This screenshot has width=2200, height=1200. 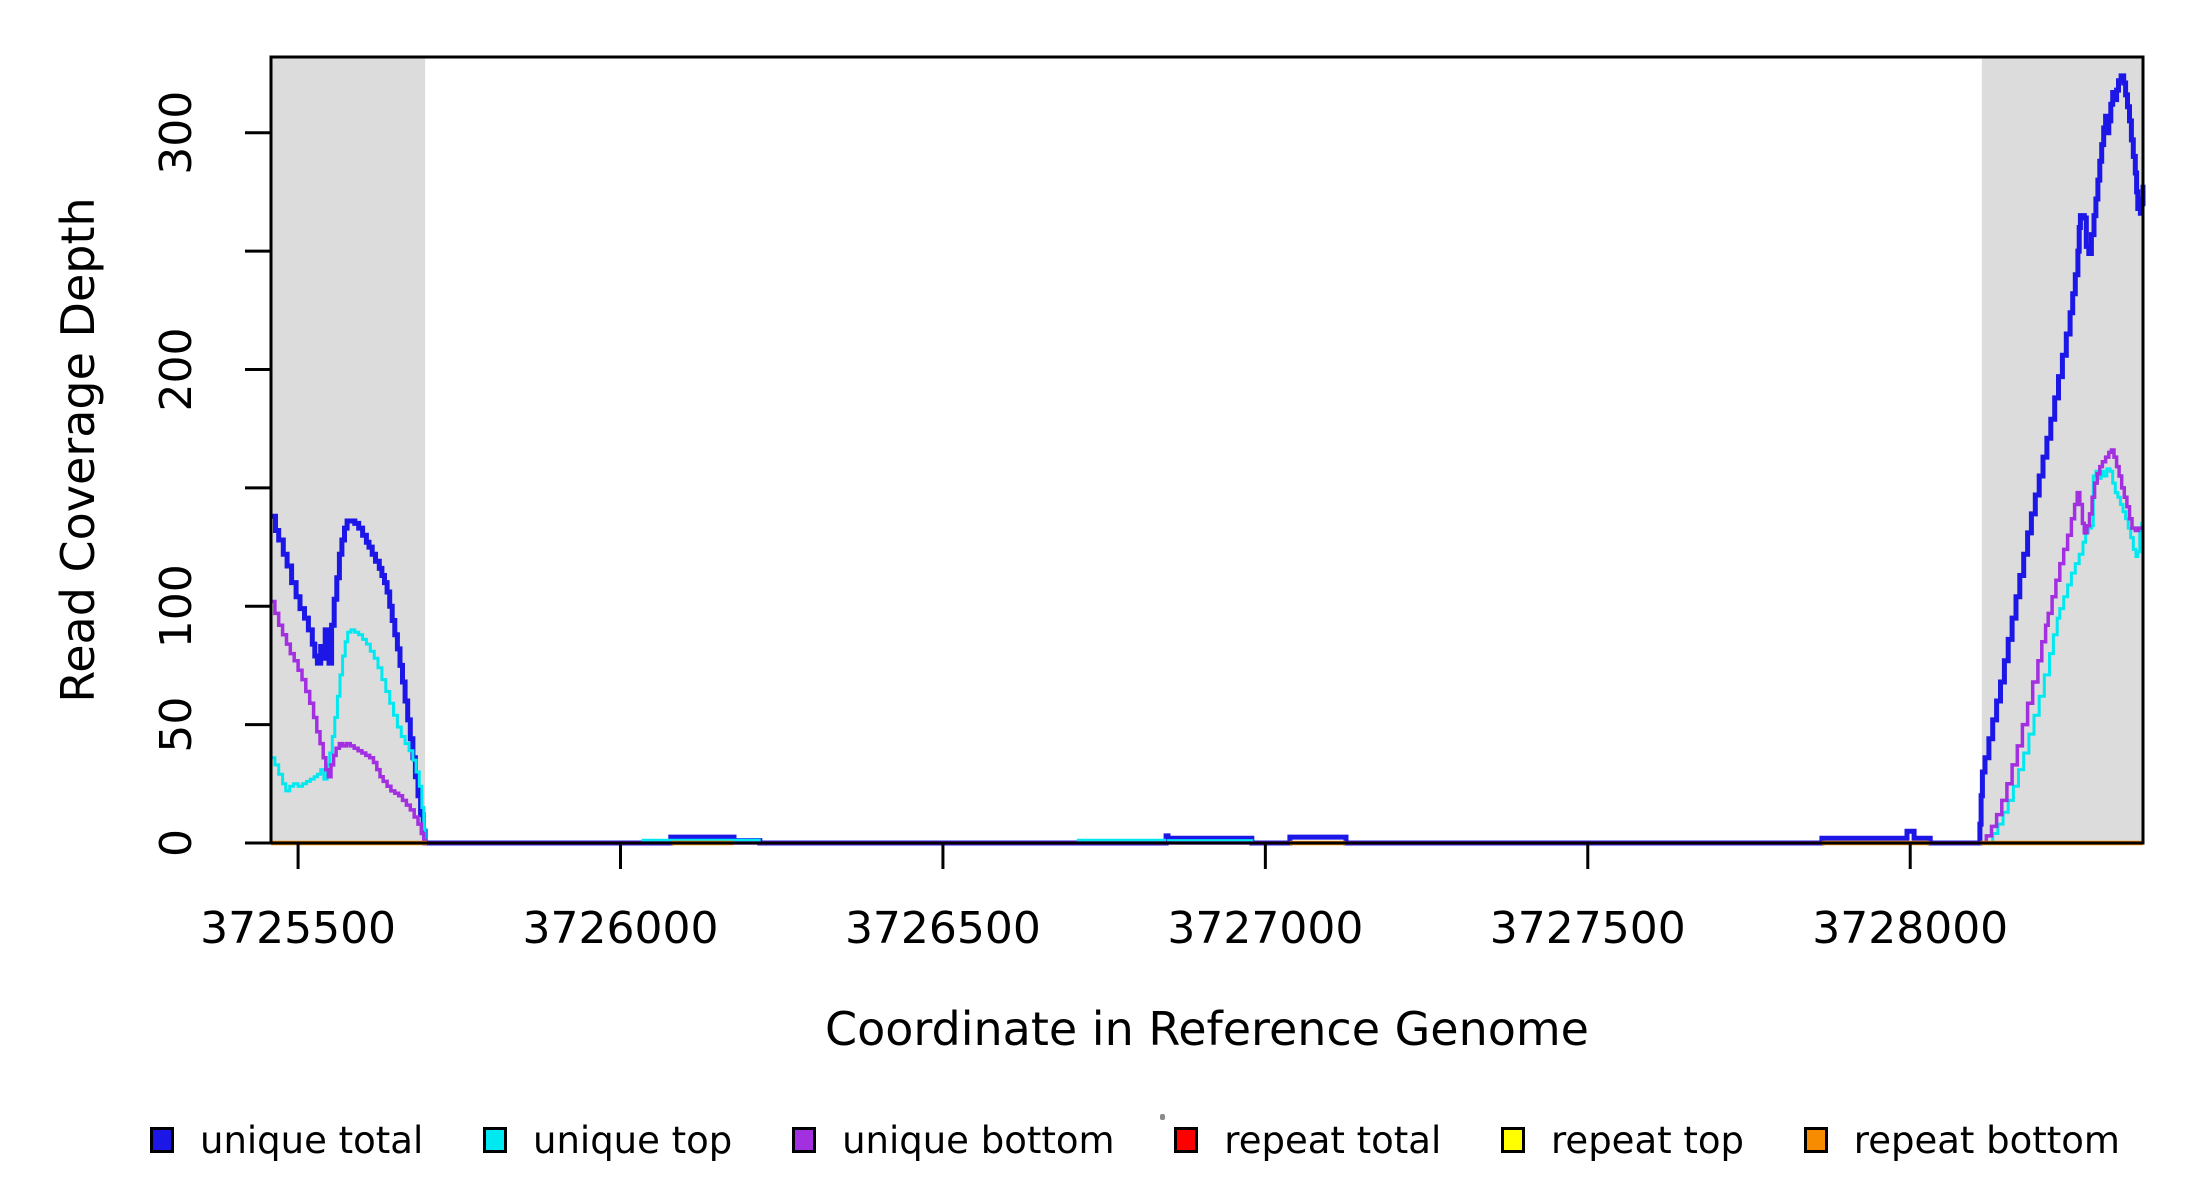 I want to click on legend-label: repeat total, so click(x=1333, y=1140).